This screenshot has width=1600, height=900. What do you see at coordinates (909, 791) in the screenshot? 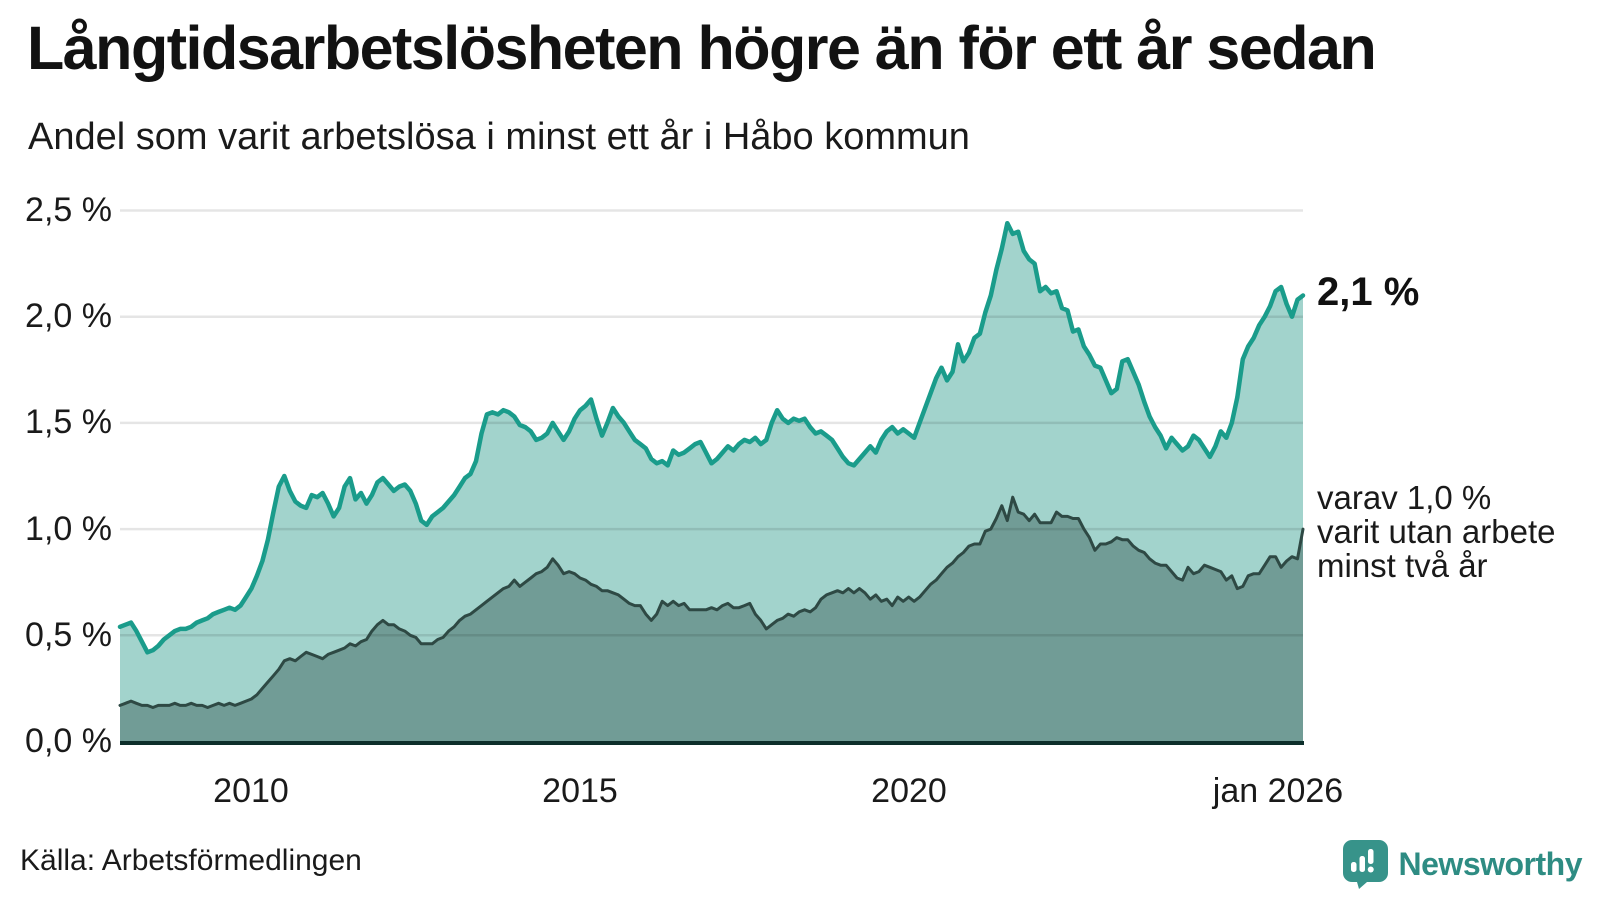
I see `x-tick-2020: 2020` at bounding box center [909, 791].